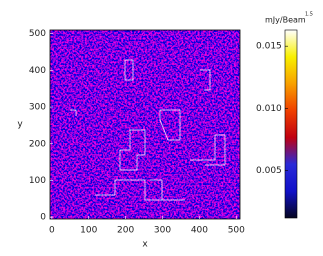  Describe the element at coordinates (291, 124) in the screenshot. I see `colorbar` at that location.